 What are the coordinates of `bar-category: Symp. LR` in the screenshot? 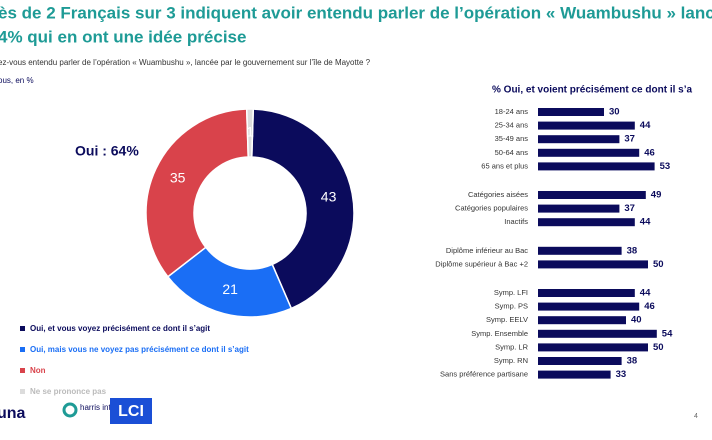 It's located at (512, 346).